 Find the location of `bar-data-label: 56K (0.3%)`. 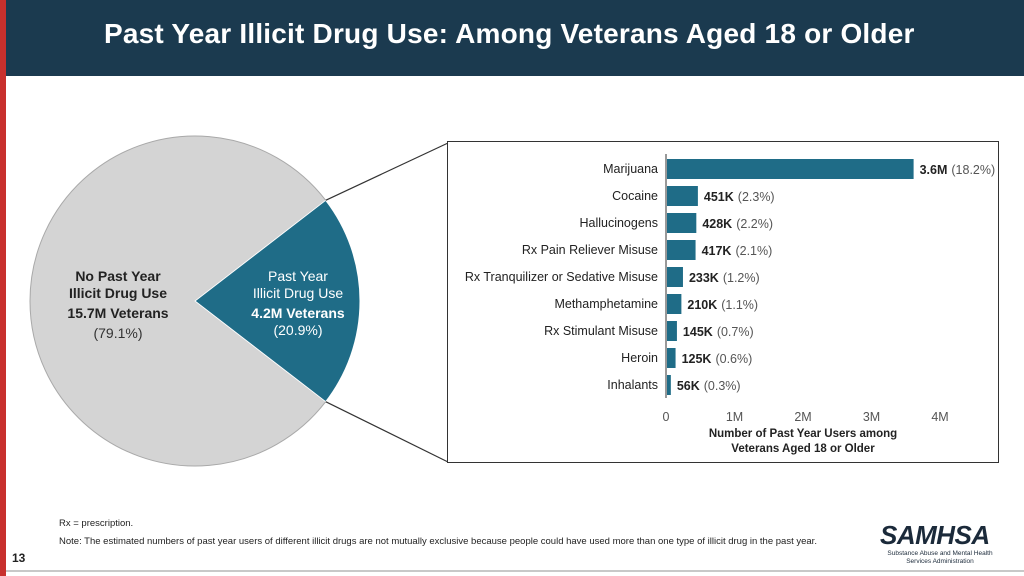

bar-data-label: 56K (0.3%) is located at coordinates (709, 386).